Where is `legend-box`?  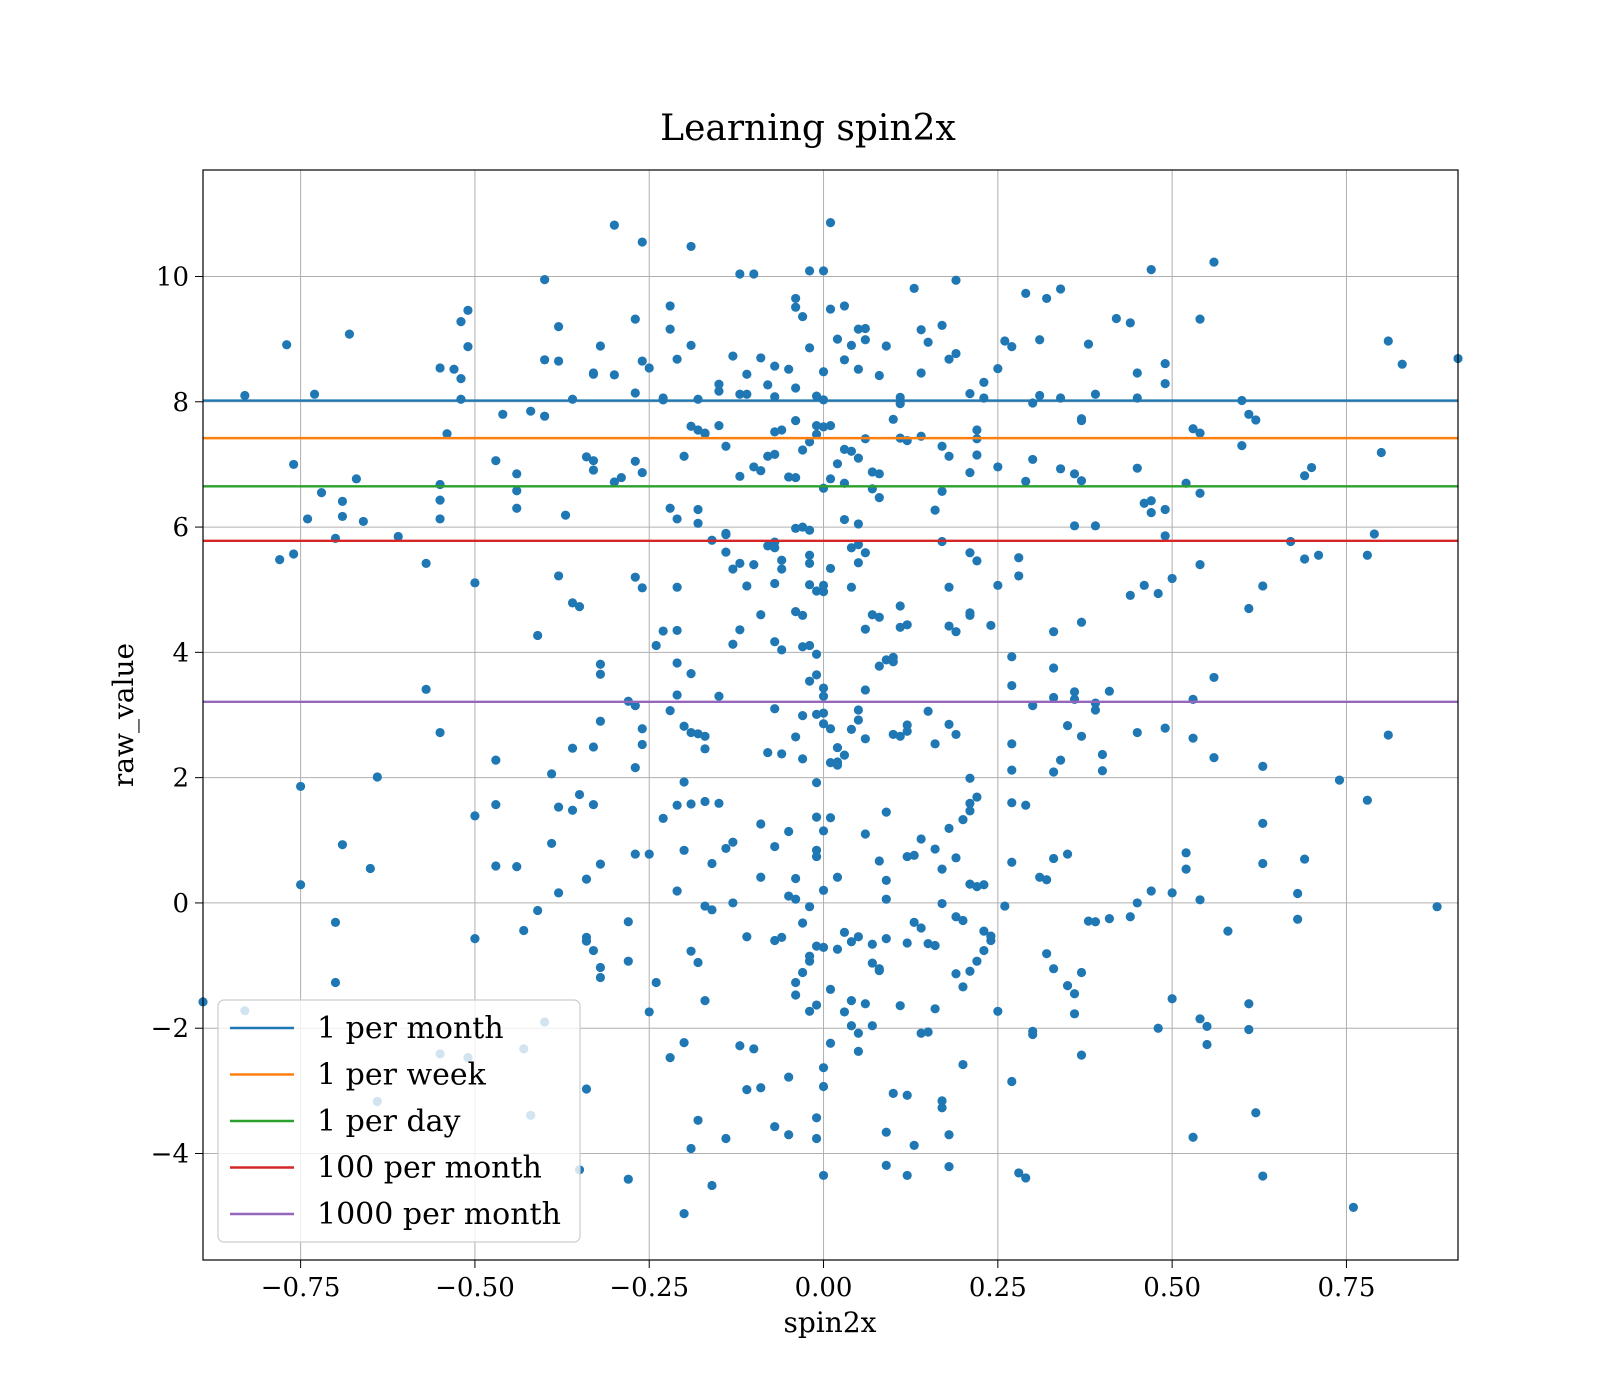 legend-box is located at coordinates (399, 1121).